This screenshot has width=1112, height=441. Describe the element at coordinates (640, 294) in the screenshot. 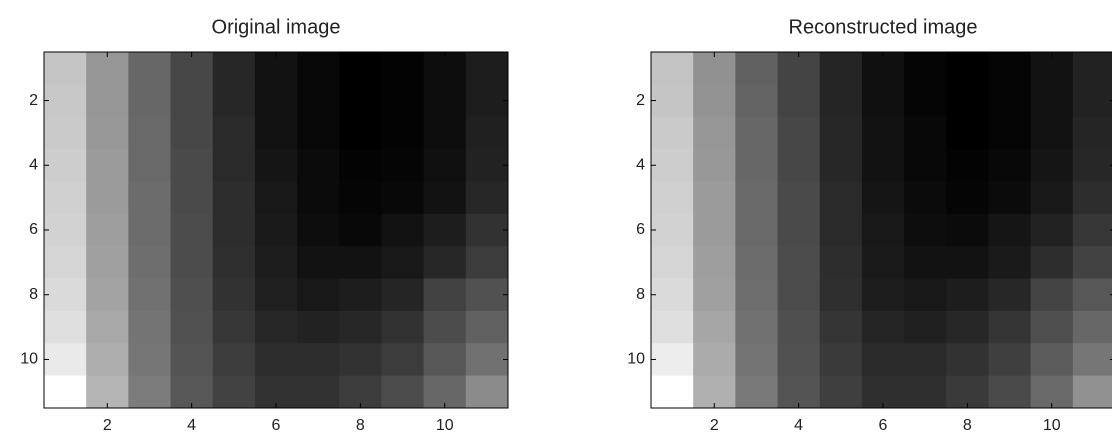

I see `y-tick-label: 8` at that location.